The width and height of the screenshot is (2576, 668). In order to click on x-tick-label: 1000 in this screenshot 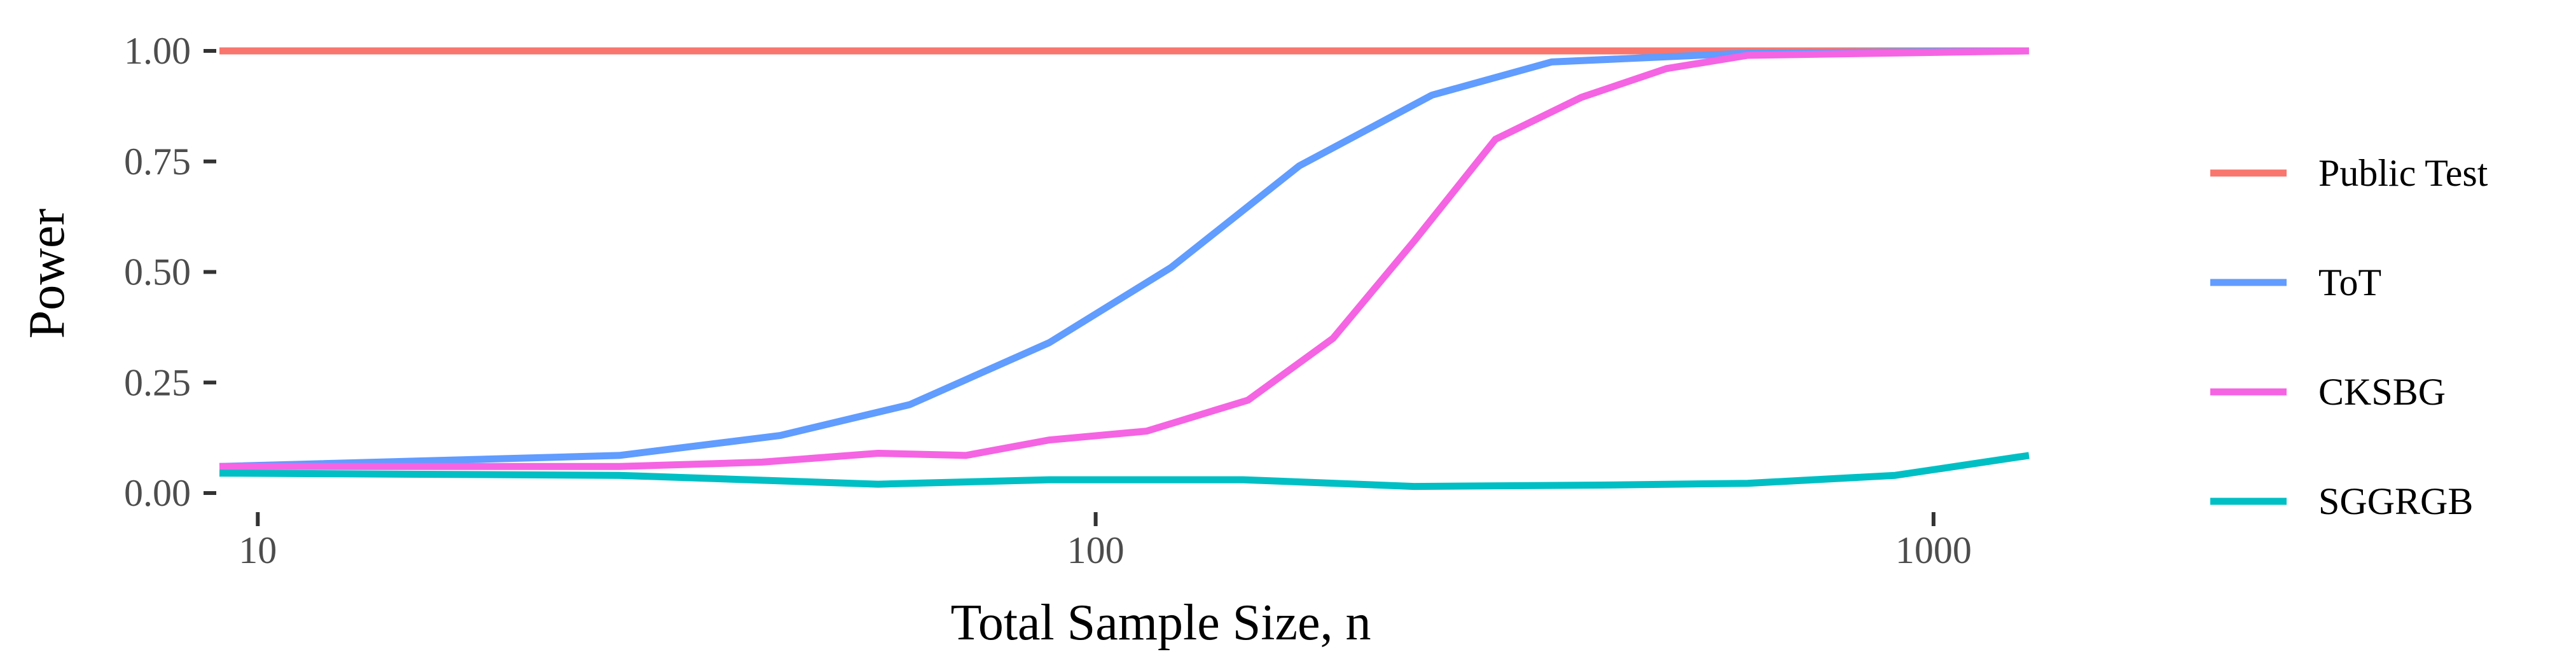, I will do `click(1933, 550)`.